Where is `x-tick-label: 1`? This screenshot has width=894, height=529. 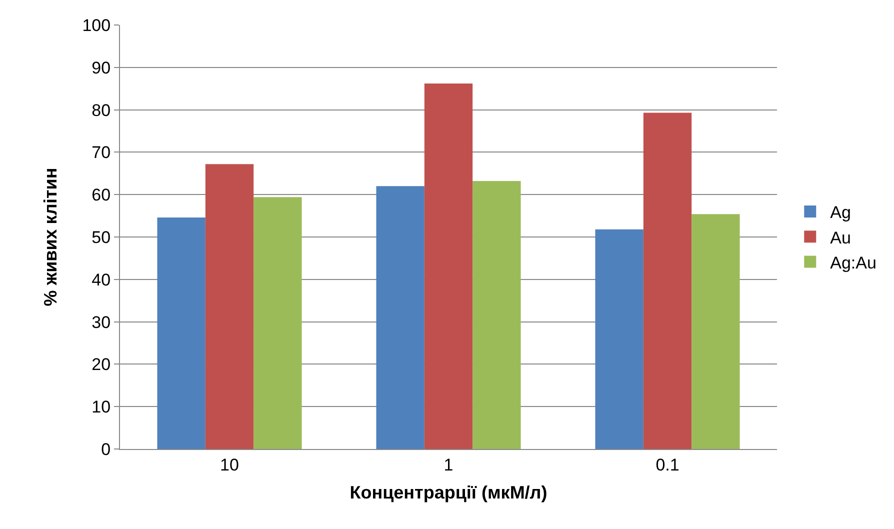
x-tick-label: 1 is located at coordinates (449, 464).